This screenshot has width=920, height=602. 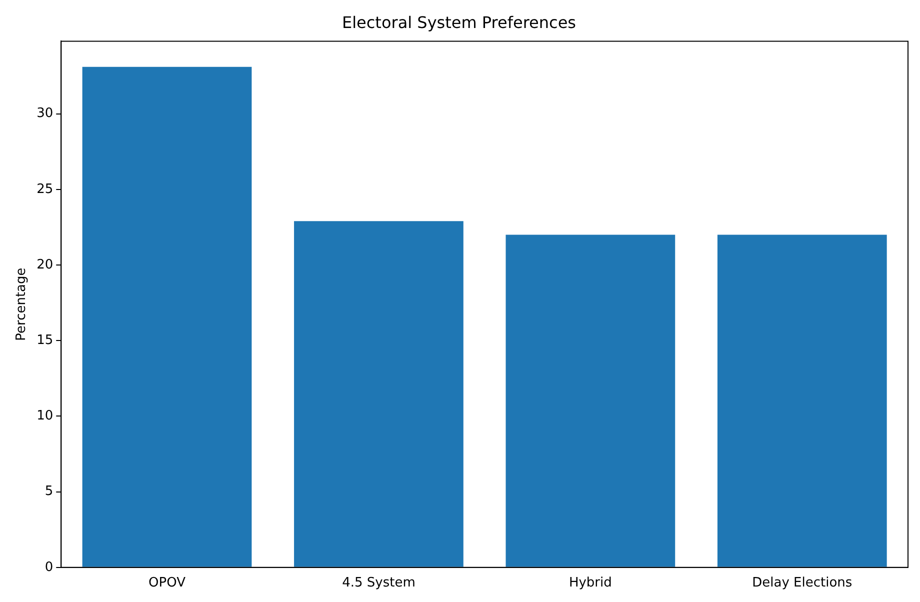 I want to click on y-tick-label: 5, so click(x=49, y=492).